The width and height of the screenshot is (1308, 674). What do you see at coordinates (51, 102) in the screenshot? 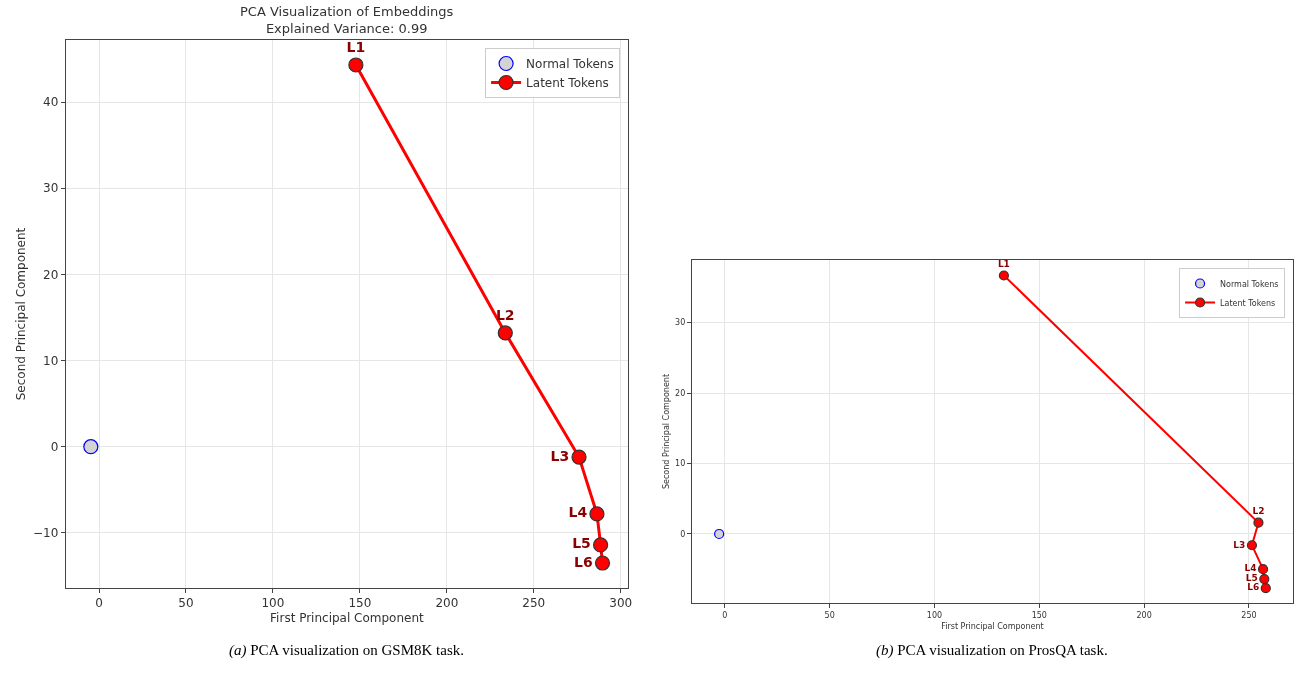
I see `y-tick-label: 40` at bounding box center [51, 102].